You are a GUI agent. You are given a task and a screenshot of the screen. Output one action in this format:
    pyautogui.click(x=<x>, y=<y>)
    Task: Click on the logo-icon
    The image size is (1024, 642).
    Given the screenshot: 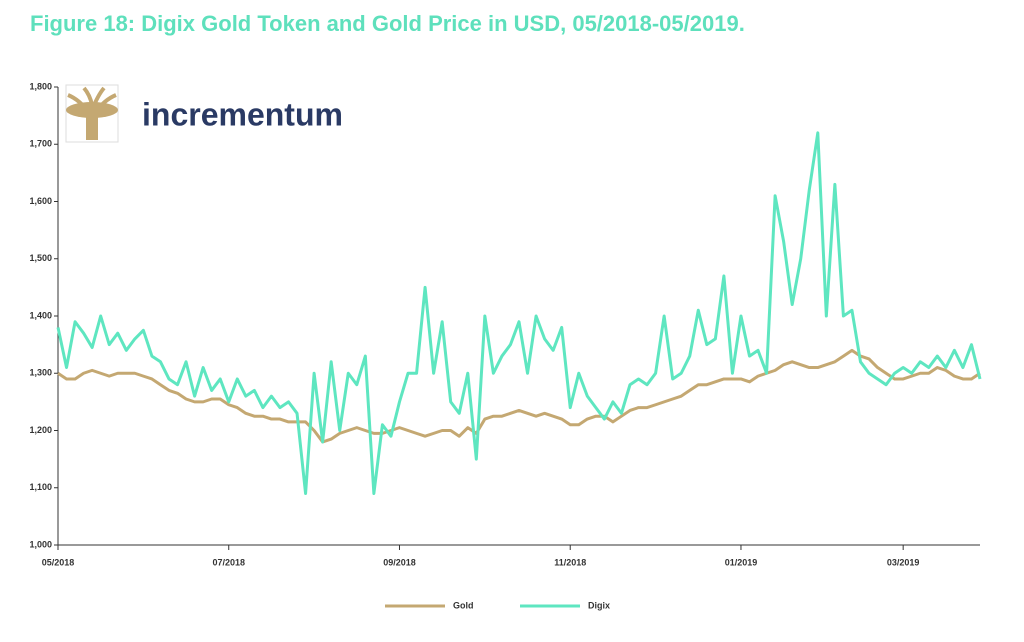 What is the action you would take?
    pyautogui.click(x=92, y=113)
    